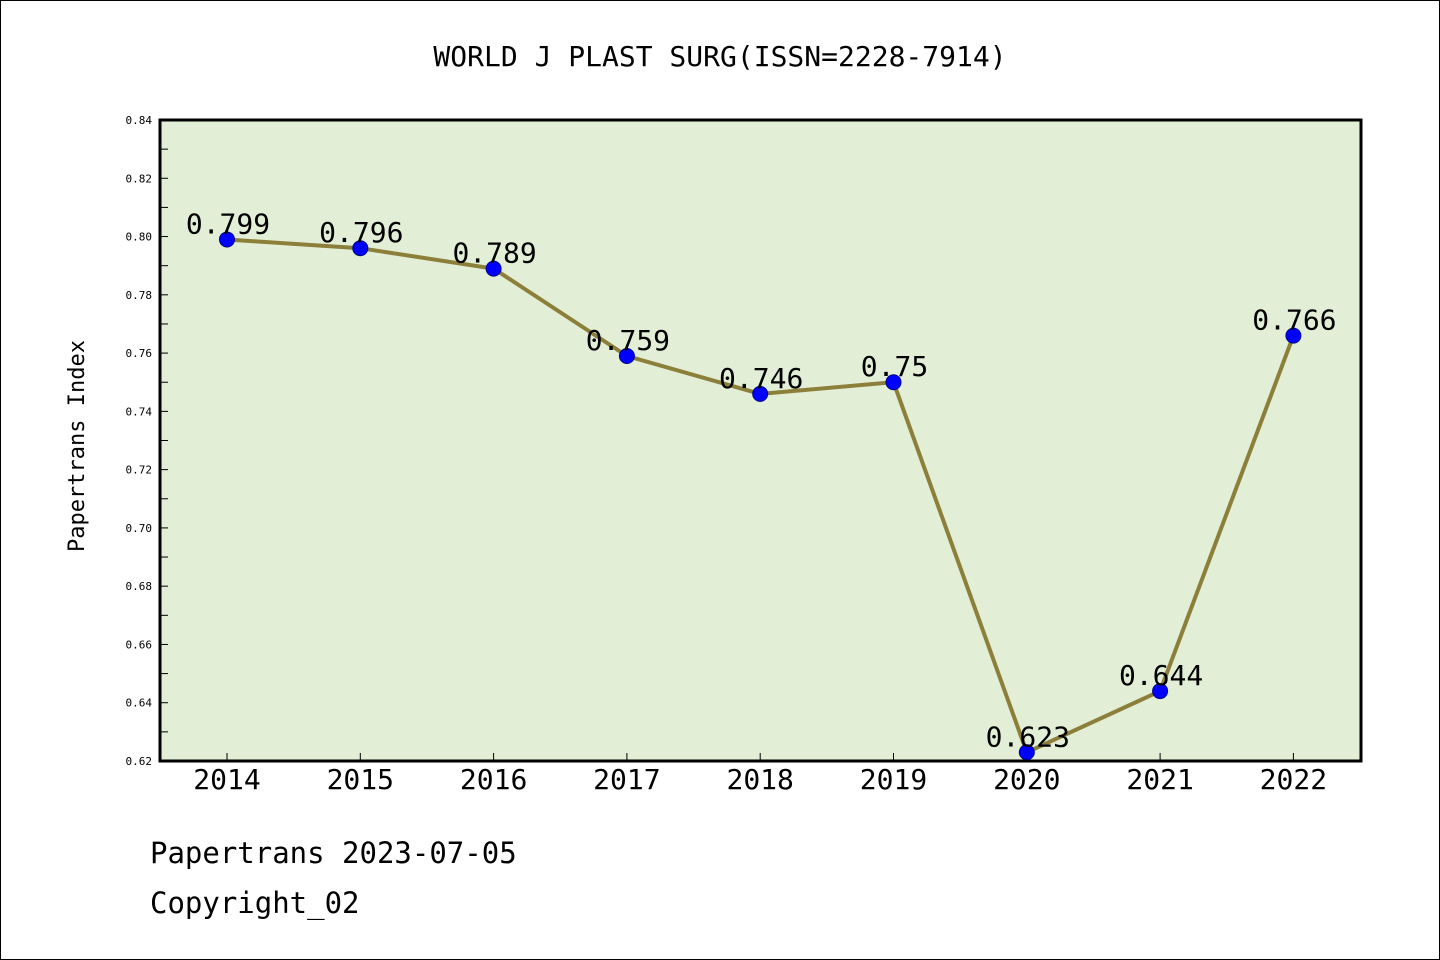 Image resolution: width=1440 pixels, height=960 pixels. Describe the element at coordinates (139, 178) in the screenshot. I see `y-tick-label: 0.82` at that location.